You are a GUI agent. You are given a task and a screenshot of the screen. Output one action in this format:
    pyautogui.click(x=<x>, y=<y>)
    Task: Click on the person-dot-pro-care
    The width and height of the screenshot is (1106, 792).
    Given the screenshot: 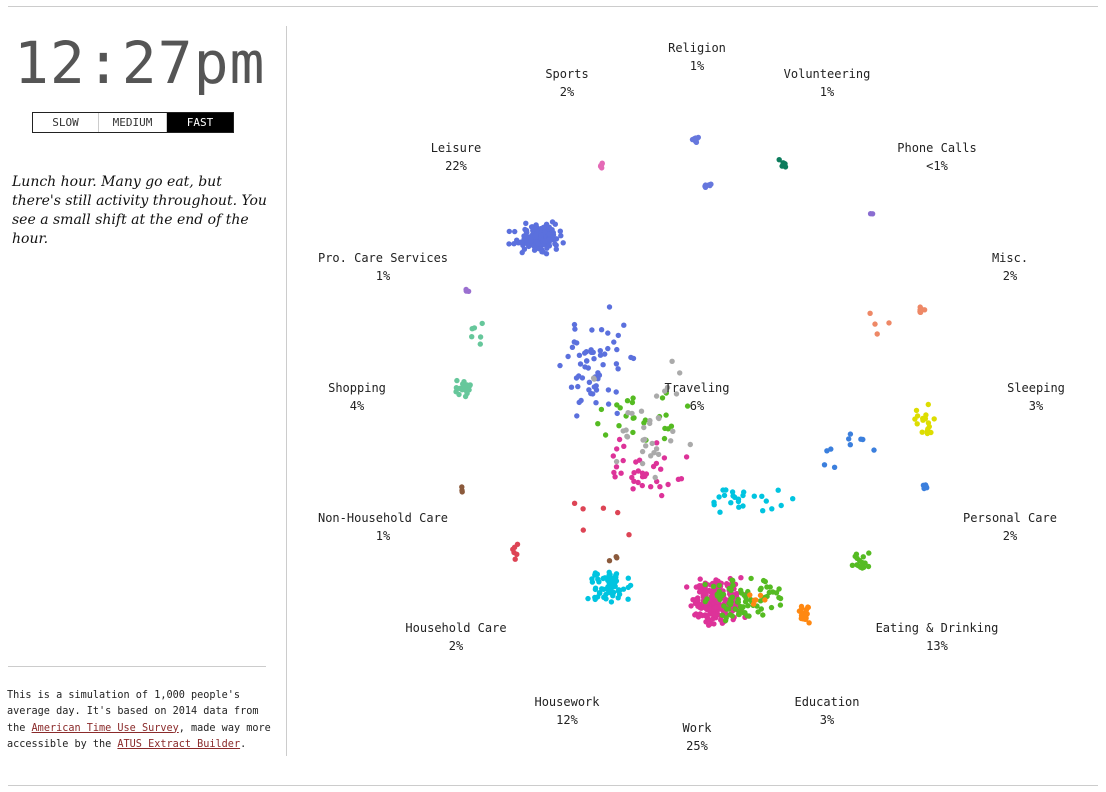 What is the action you would take?
    pyautogui.click(x=468, y=291)
    